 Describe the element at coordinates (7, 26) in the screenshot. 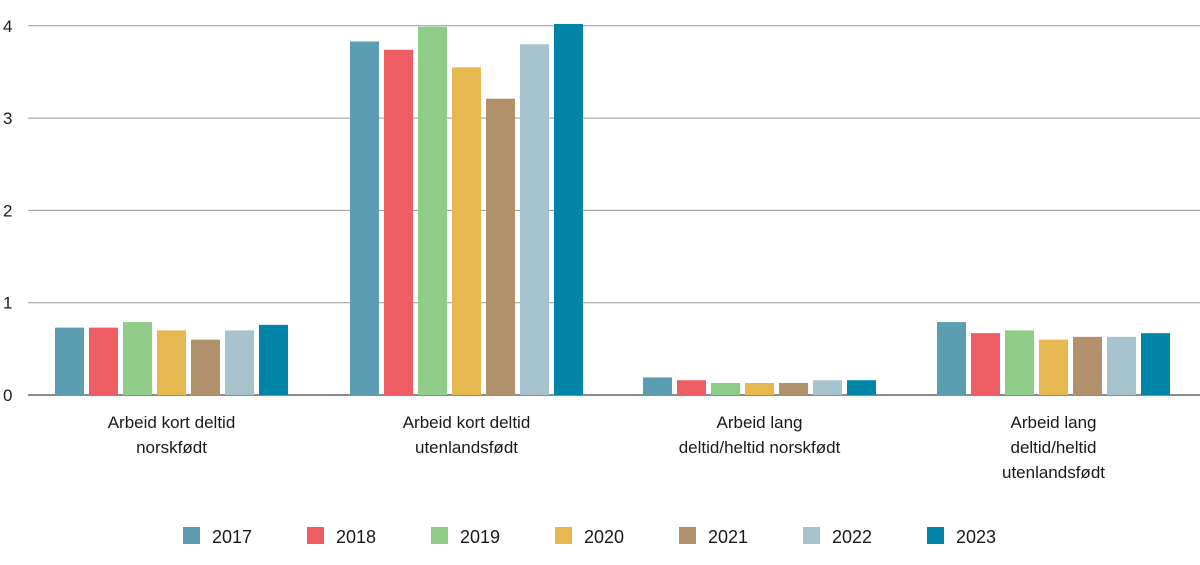

I see `y-tick-label: 4` at that location.